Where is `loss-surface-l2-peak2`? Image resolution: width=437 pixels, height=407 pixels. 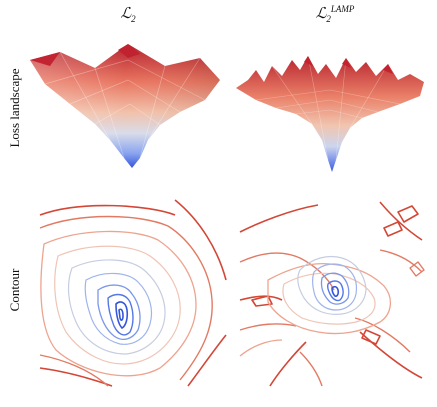 loss-surface-l2-peak2 is located at coordinates (129, 51).